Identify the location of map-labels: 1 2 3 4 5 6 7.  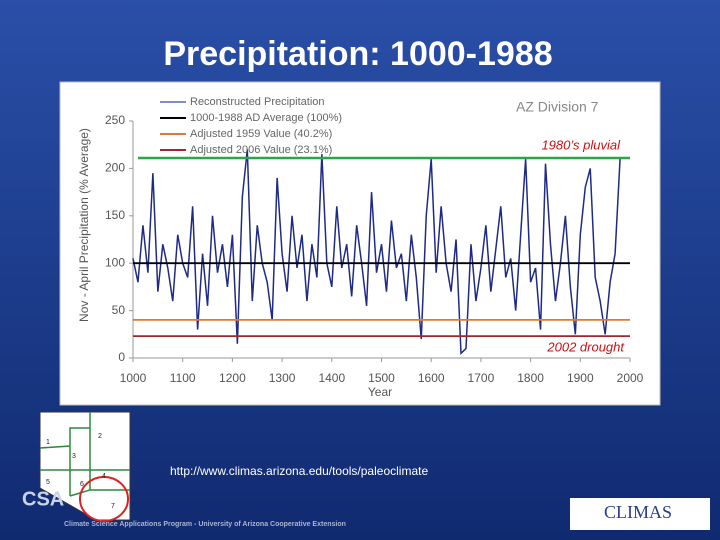
(80, 471).